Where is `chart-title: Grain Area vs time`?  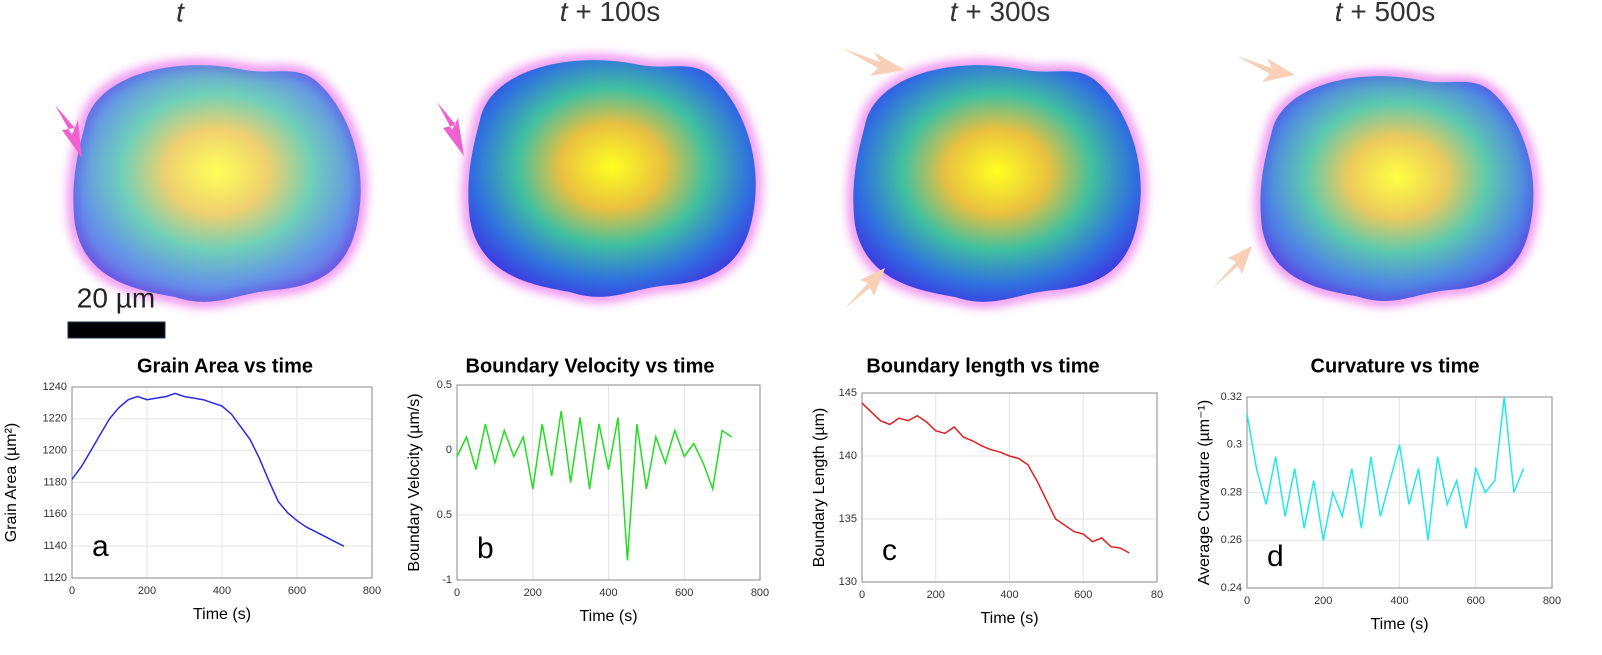
chart-title: Grain Area vs time is located at coordinates (225, 366).